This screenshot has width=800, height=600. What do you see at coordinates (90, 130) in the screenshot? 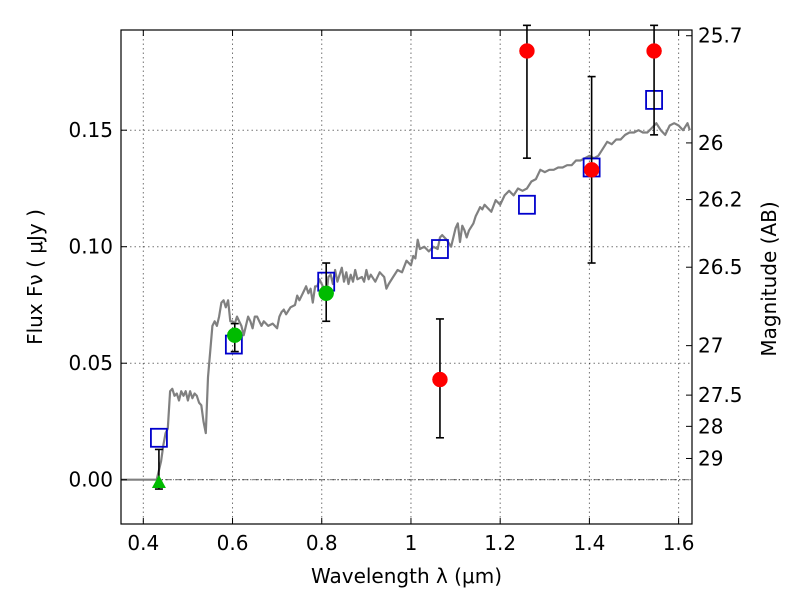
I see `y-tick-label: 0.15` at bounding box center [90, 130].